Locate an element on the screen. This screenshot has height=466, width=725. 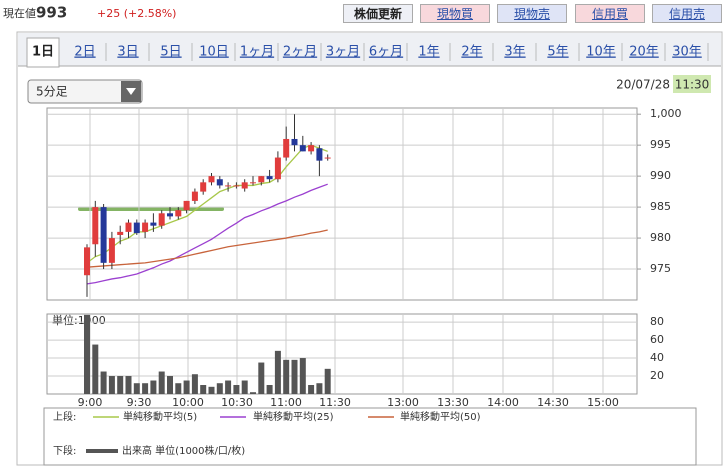
period-tab: 3ヶ月 is located at coordinates (343, 52).